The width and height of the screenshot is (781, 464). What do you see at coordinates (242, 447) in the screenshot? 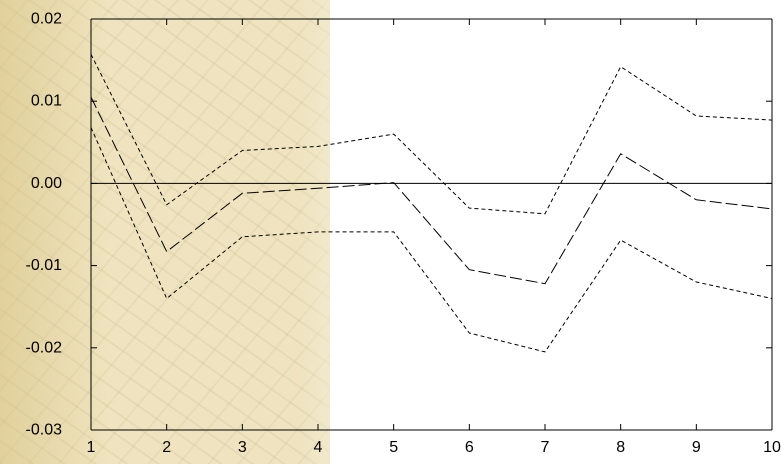
I see `x-tick-label: 3` at bounding box center [242, 447].